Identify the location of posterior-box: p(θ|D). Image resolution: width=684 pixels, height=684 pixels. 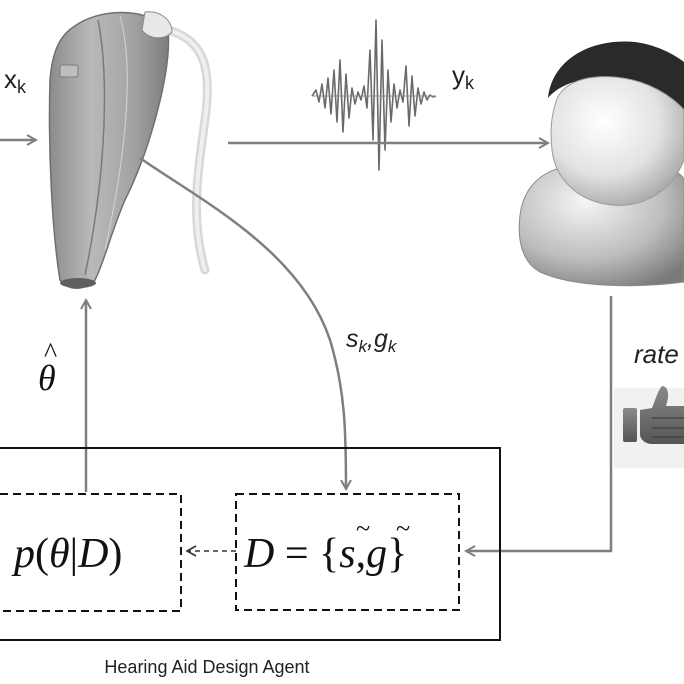
(91, 552).